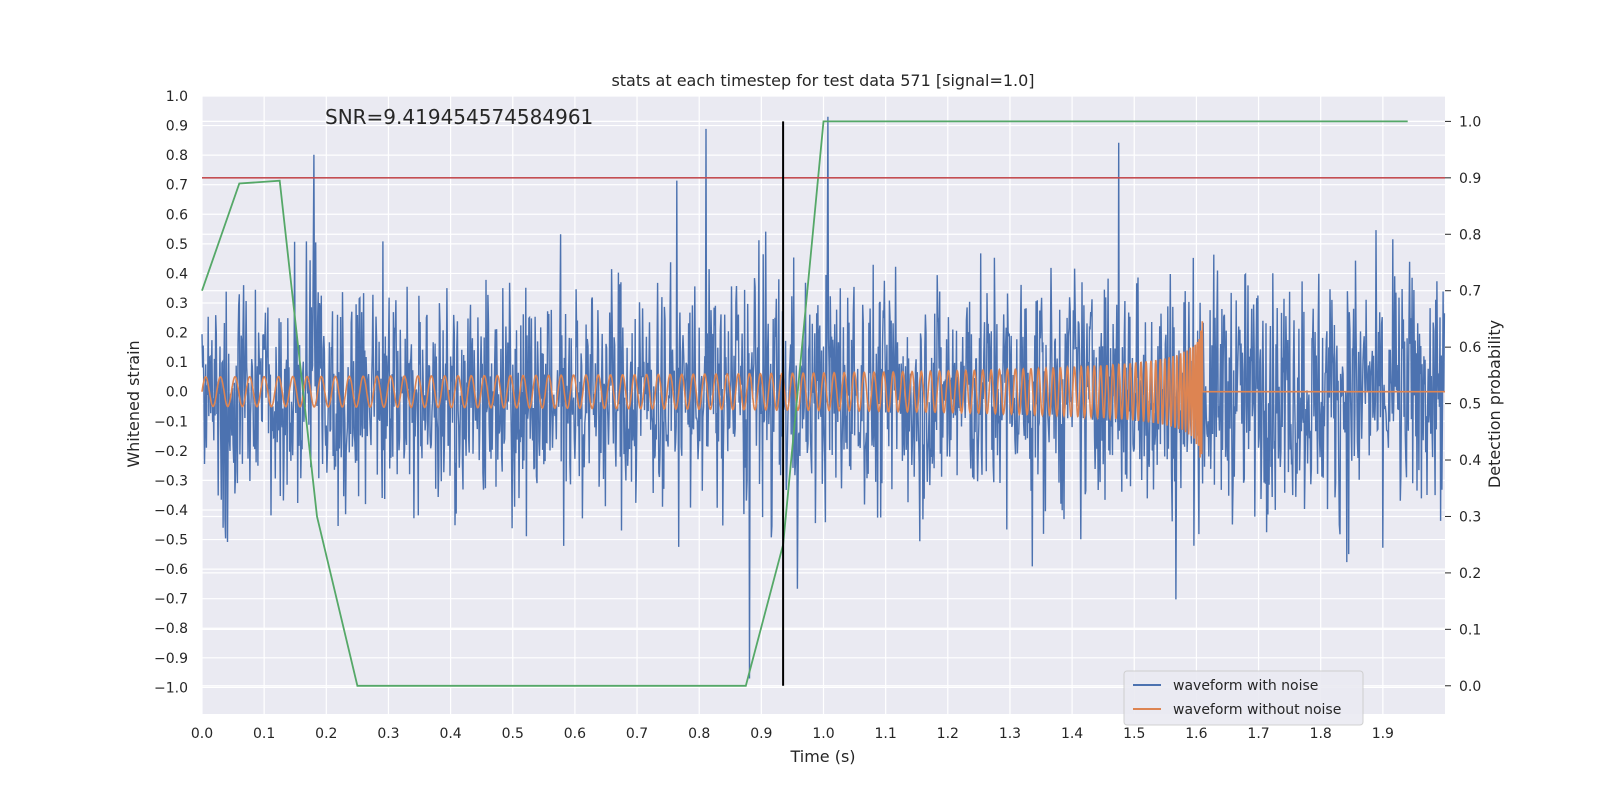 The image size is (1600, 800). What do you see at coordinates (1470, 405) in the screenshot?
I see `y-right-tick-label: 0.5` at bounding box center [1470, 405].